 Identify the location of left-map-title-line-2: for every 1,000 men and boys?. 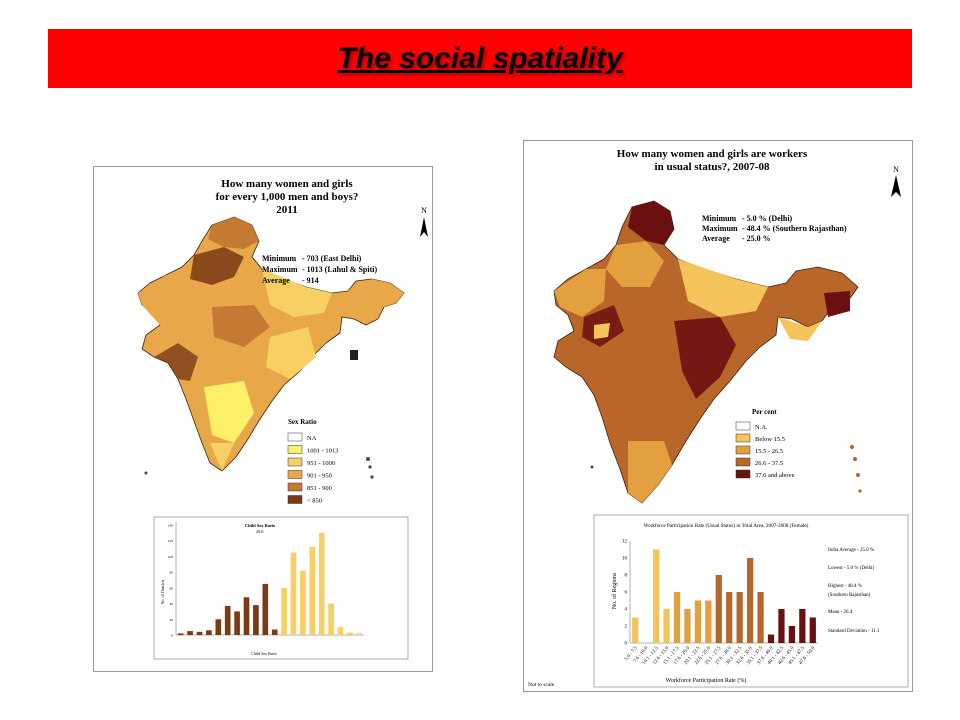
(287, 197).